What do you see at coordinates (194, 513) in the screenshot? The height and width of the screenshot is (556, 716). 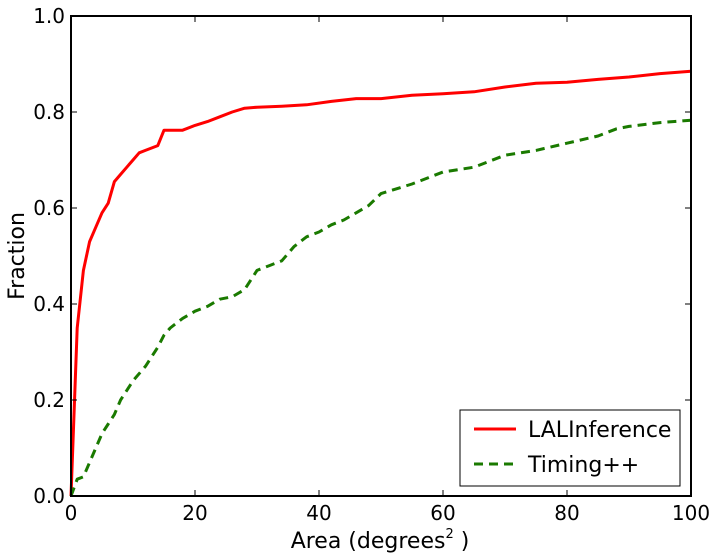 I see `x-tick-label: 20` at bounding box center [194, 513].